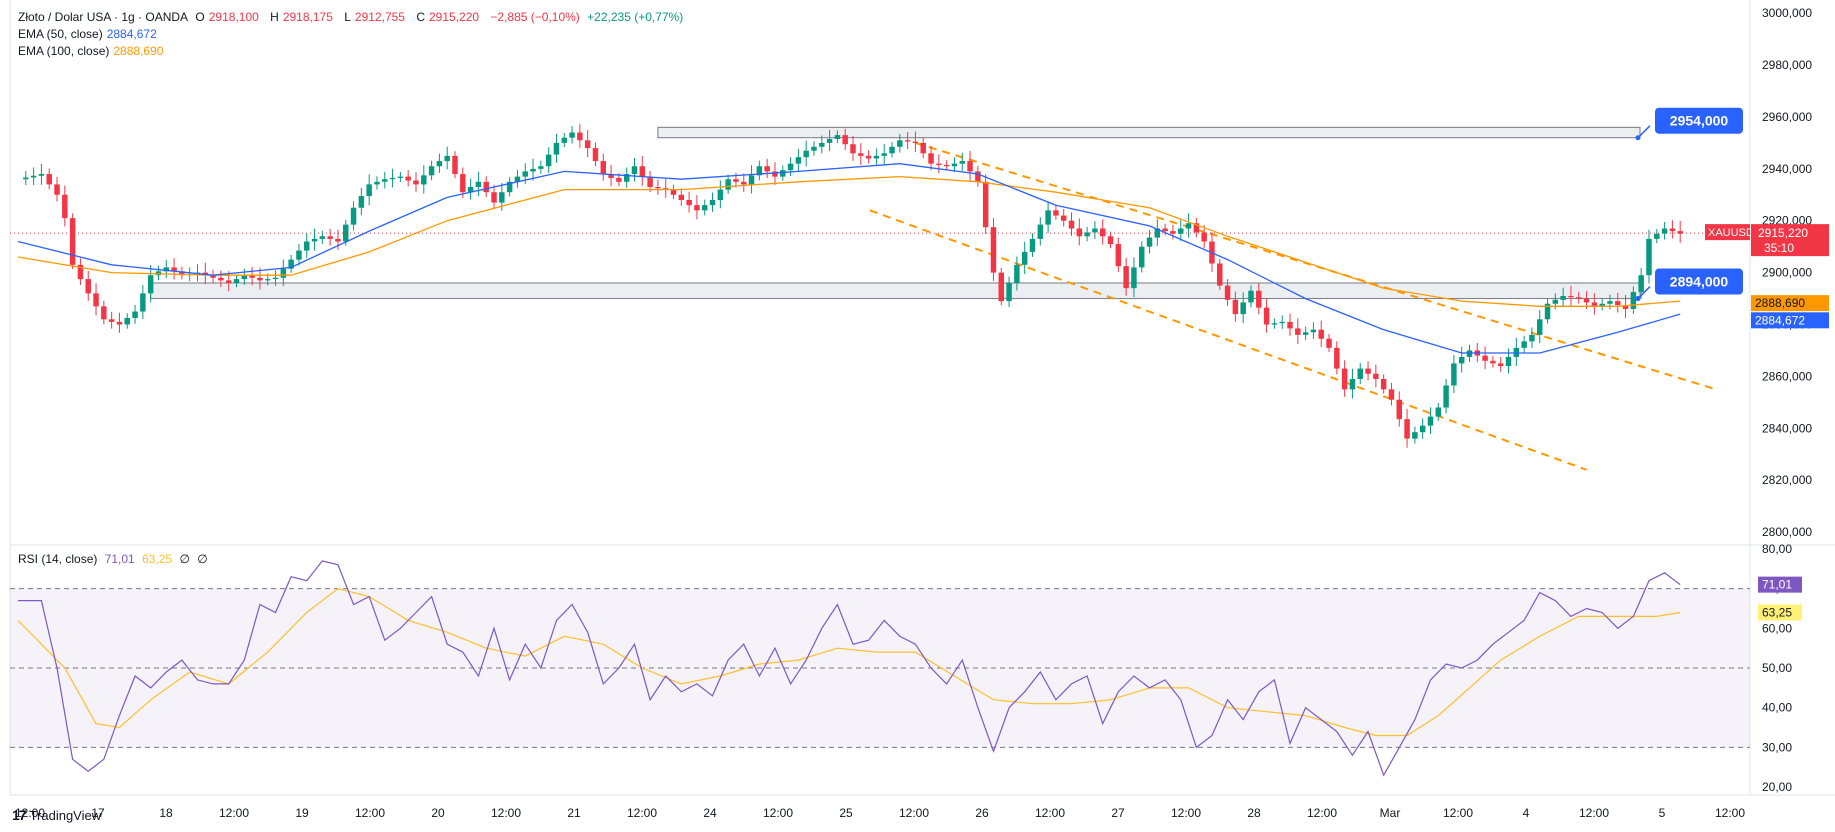  I want to click on channel-lower-line, so click(1228, 340).